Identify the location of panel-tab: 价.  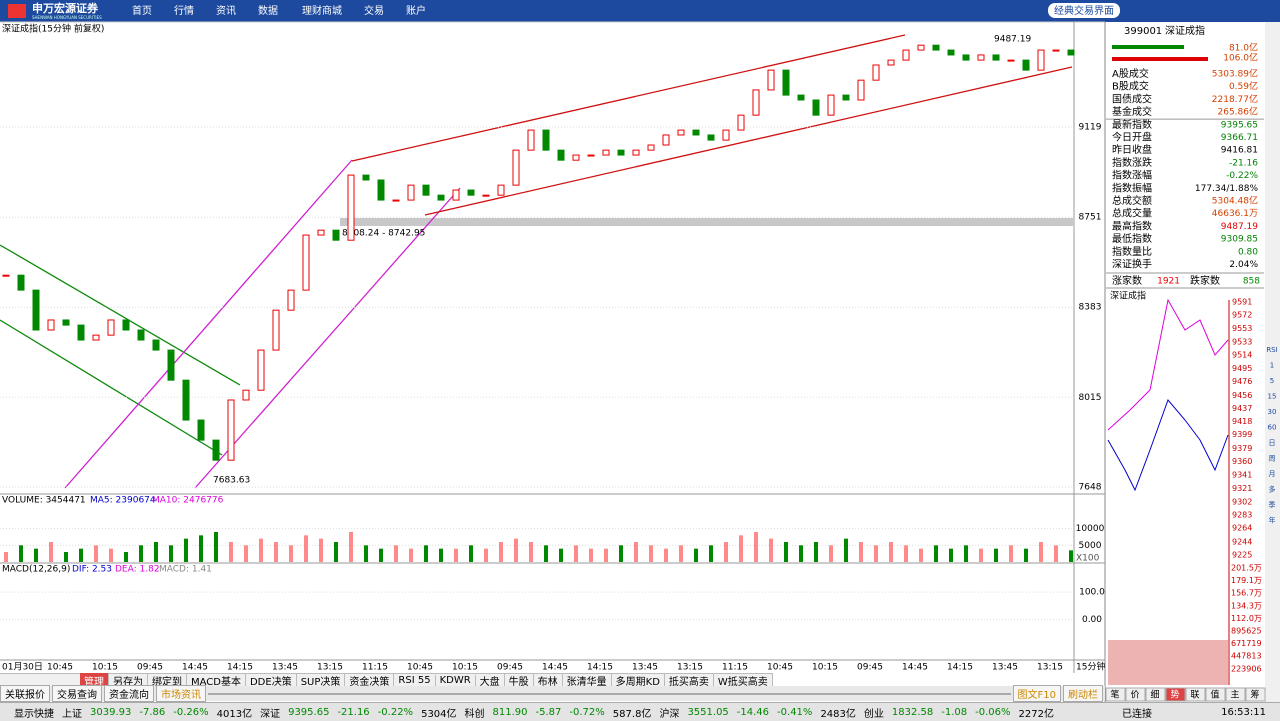
(1134, 695).